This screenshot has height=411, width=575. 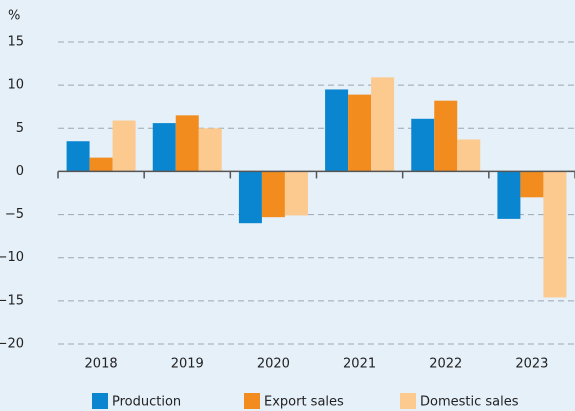 What do you see at coordinates (15, 85) in the screenshot?
I see `y-tick-label: 10` at bounding box center [15, 85].